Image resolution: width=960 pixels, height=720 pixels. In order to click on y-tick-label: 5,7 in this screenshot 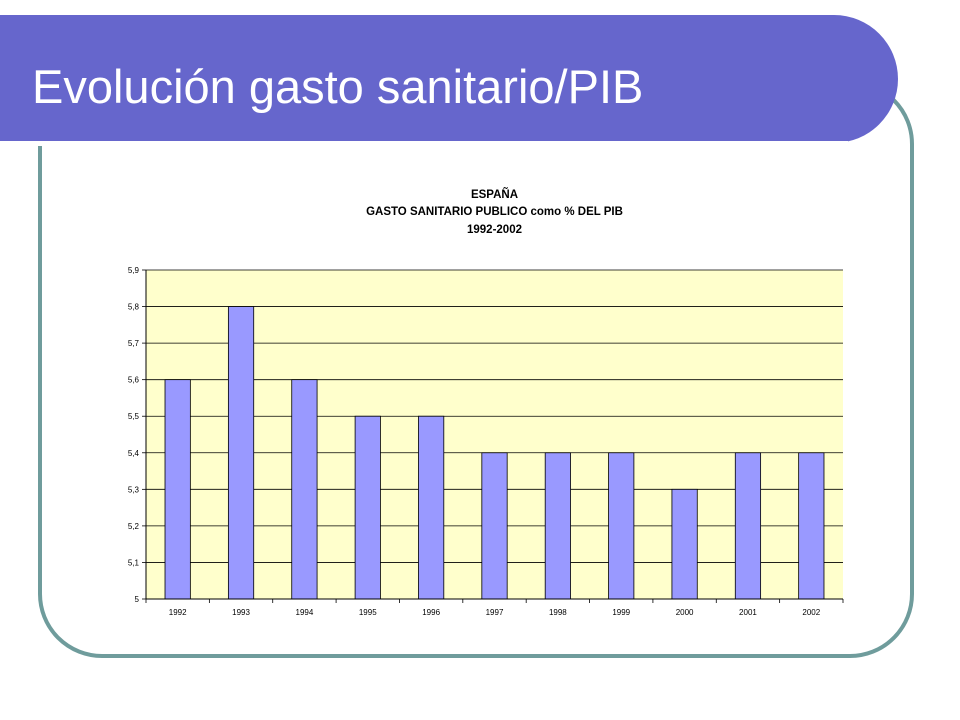, I will do `click(134, 343)`.